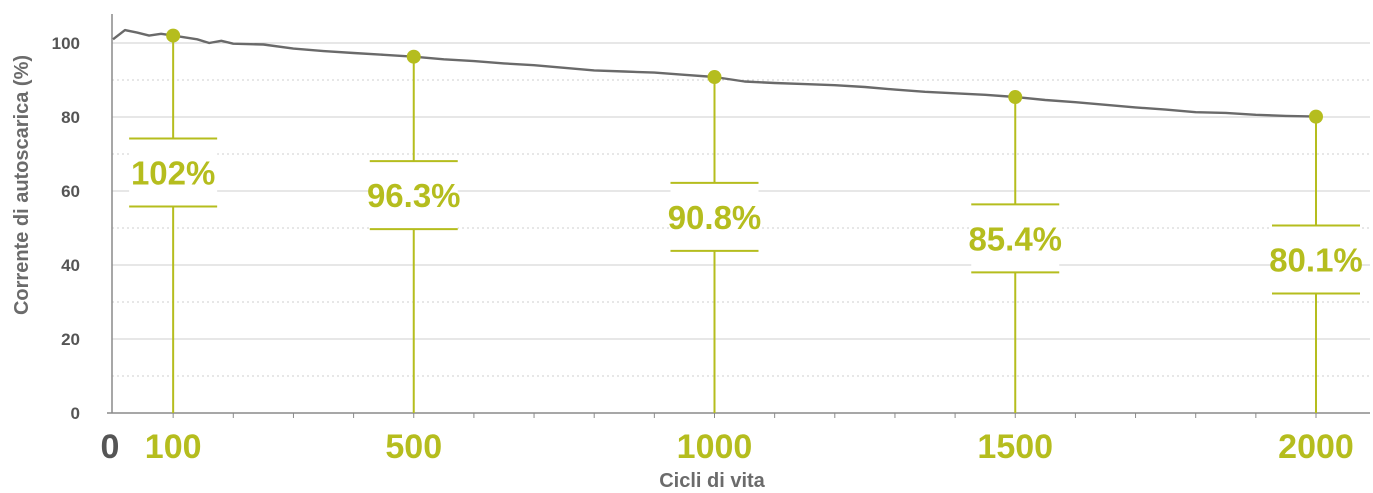  Describe the element at coordinates (75, 413) in the screenshot. I see `y-tick-label: 0` at that location.